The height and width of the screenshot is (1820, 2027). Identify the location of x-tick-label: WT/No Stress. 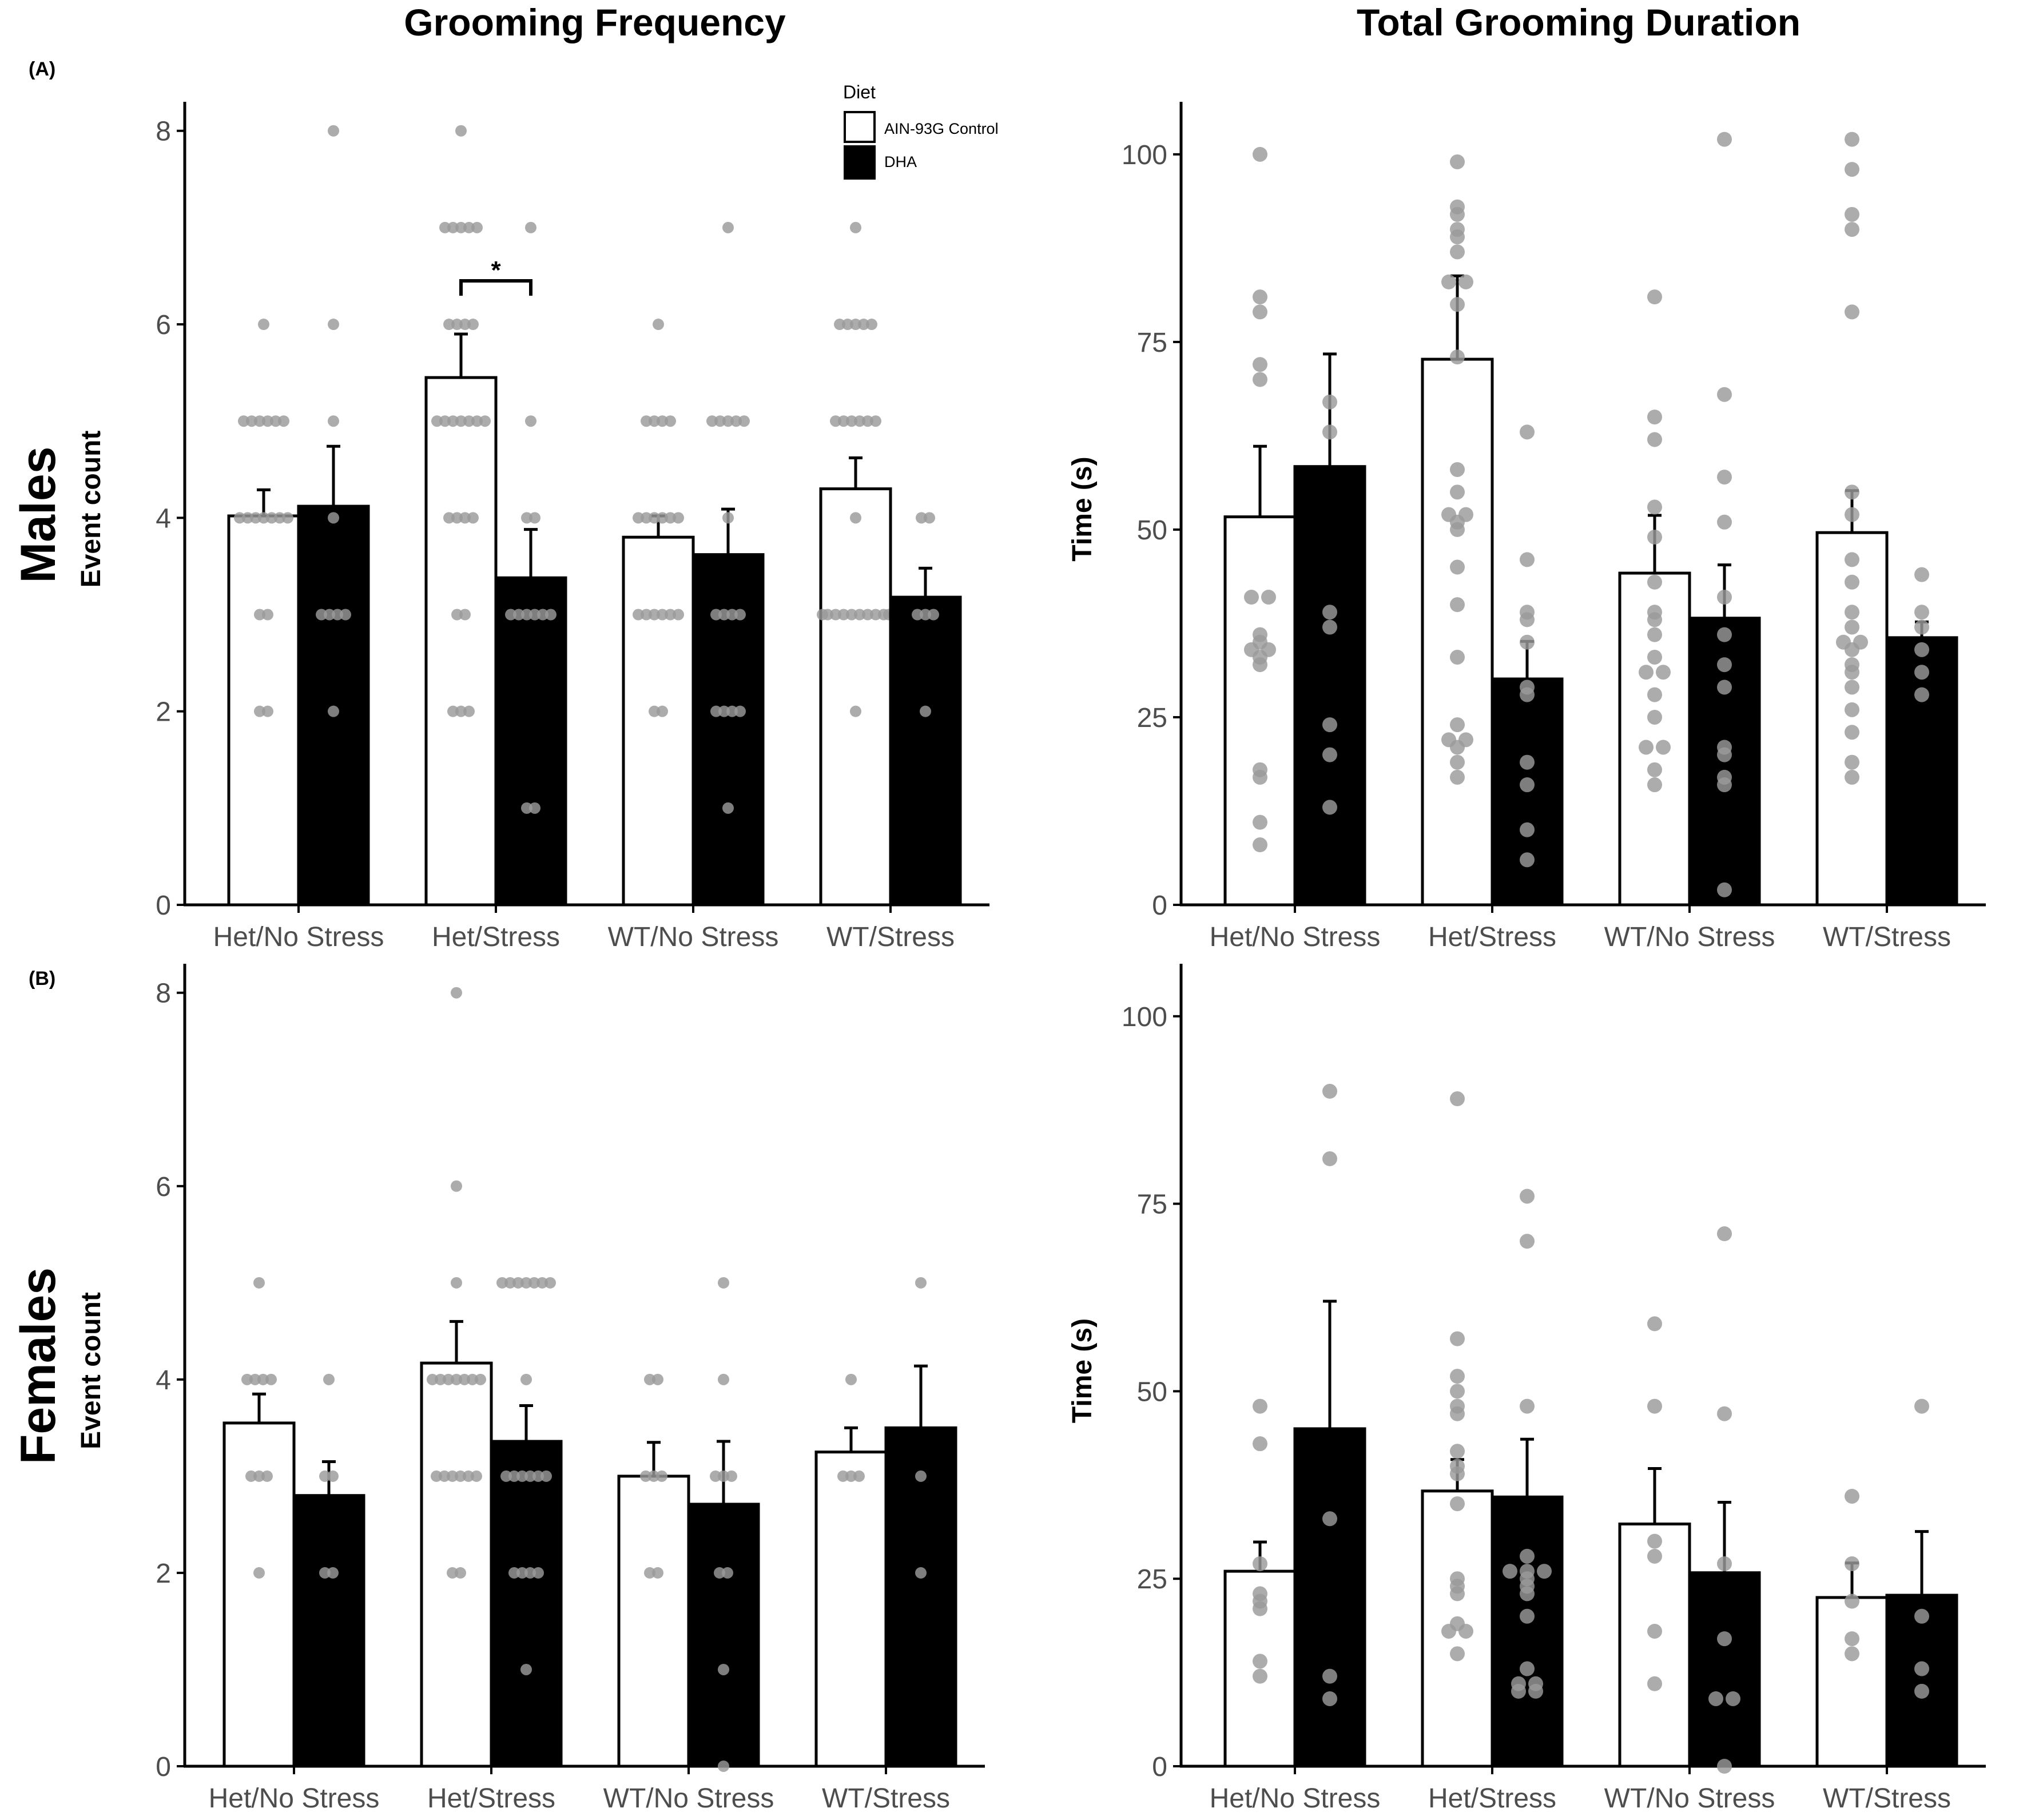
(693, 937).